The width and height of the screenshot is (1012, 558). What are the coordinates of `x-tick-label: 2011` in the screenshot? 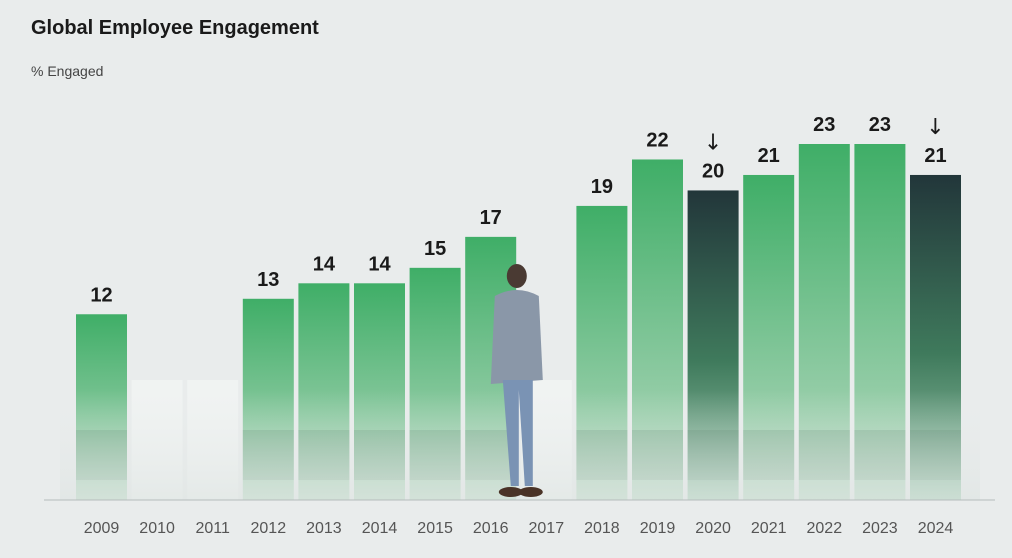 It's located at (212, 528).